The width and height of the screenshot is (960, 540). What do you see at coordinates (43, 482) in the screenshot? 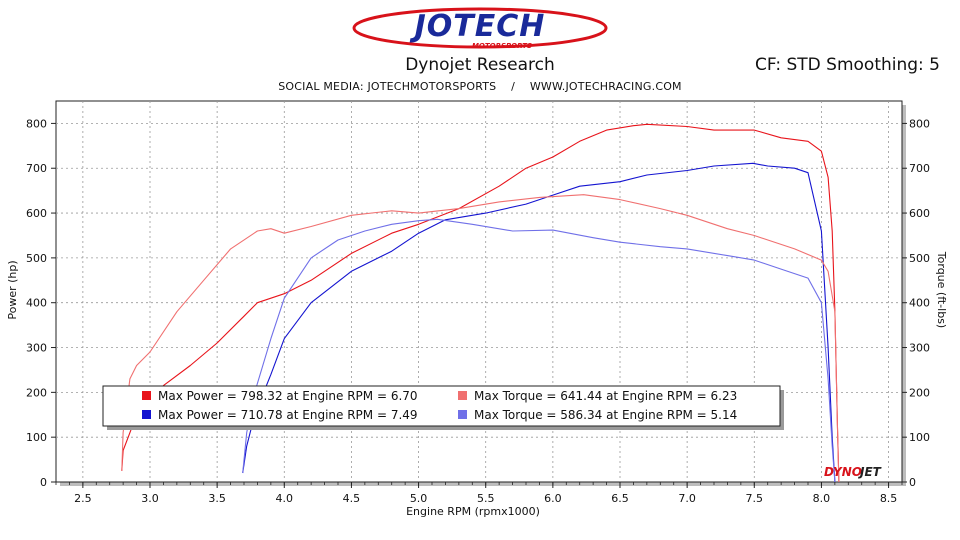
I see `y-left-tick-label-0: 0` at bounding box center [43, 482].